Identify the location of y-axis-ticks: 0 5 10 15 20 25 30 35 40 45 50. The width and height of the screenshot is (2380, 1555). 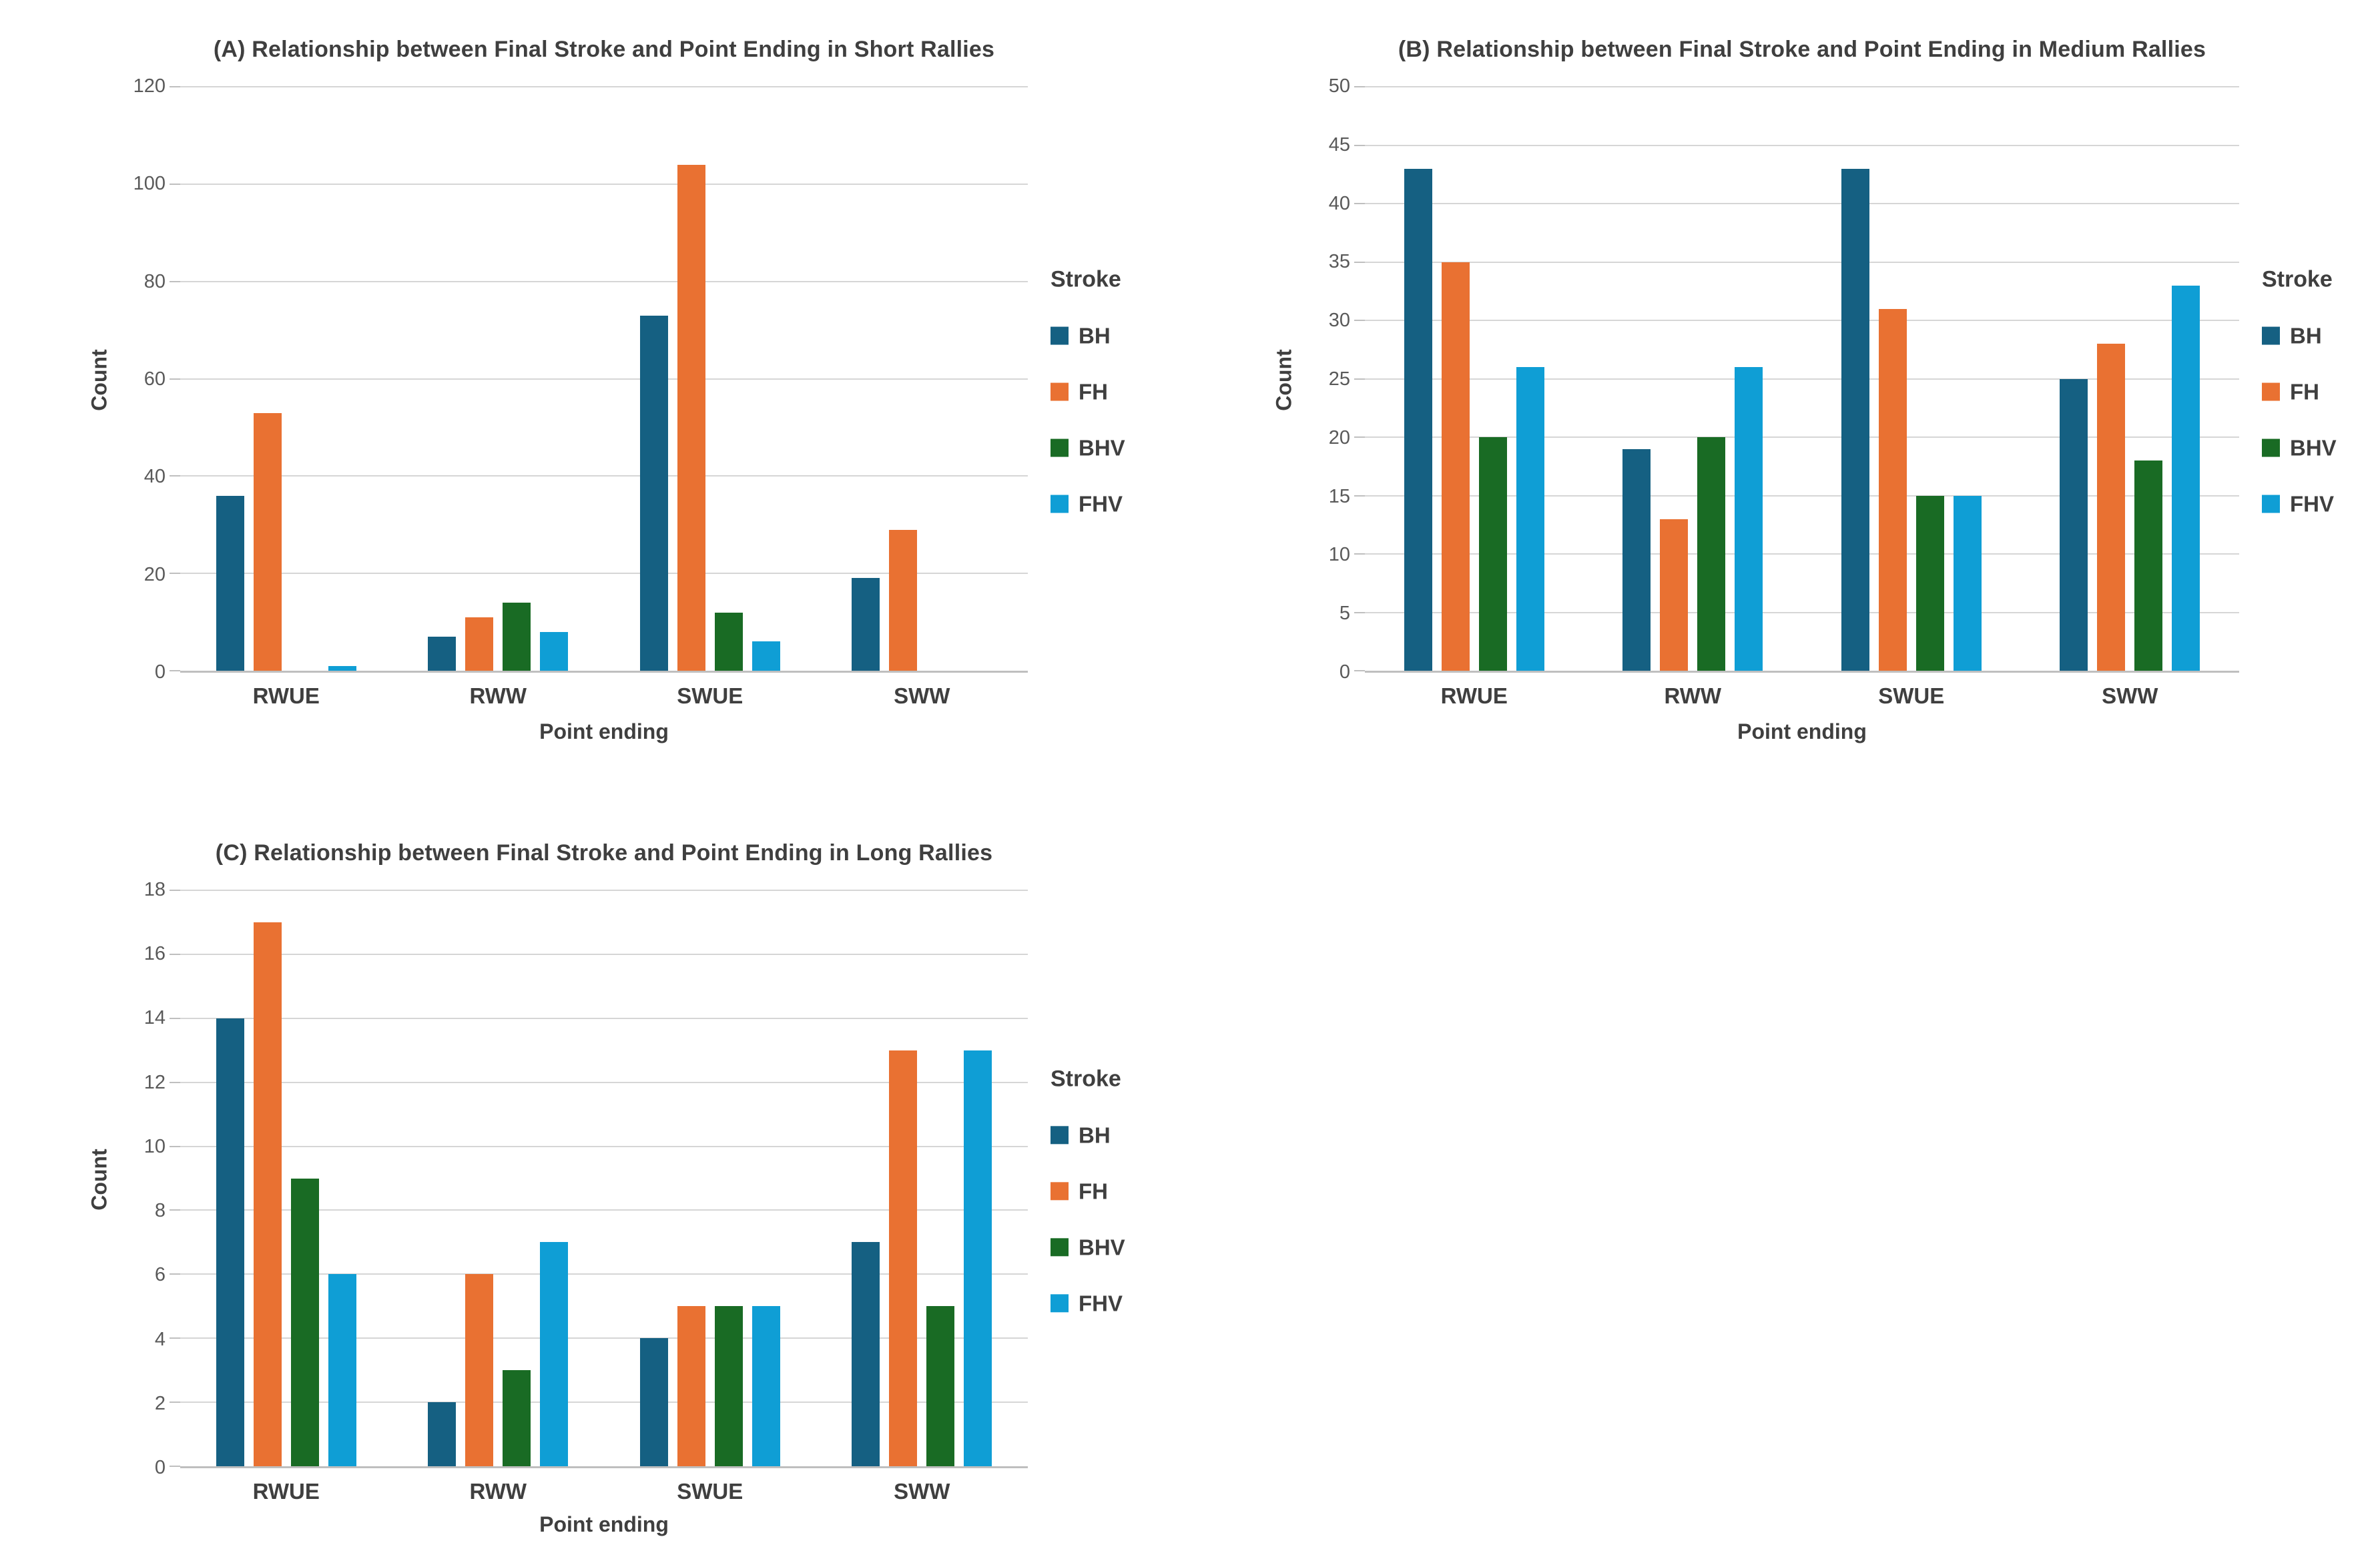
(1334, 379).